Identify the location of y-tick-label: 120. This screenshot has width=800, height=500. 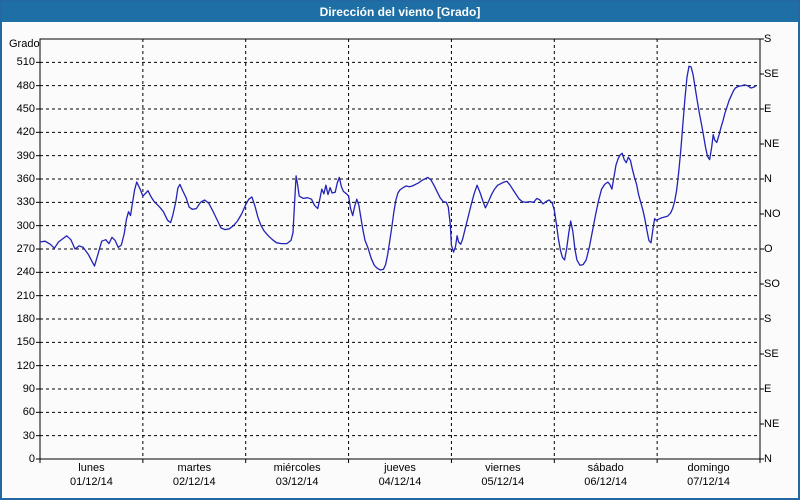
(25, 365).